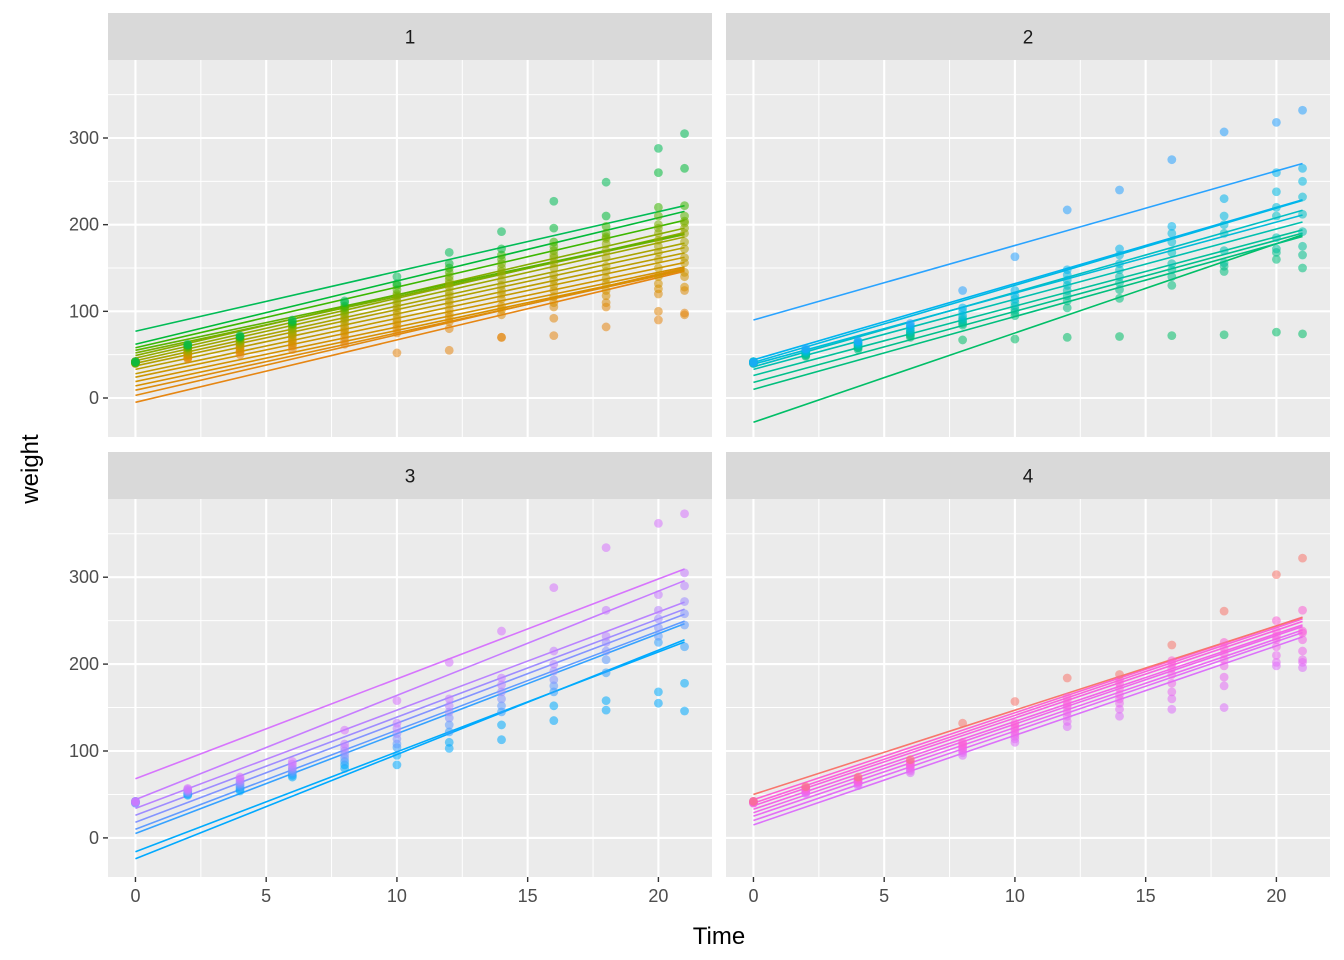 This screenshot has width=1344, height=960. I want to click on facet-strip, so click(410, 36).